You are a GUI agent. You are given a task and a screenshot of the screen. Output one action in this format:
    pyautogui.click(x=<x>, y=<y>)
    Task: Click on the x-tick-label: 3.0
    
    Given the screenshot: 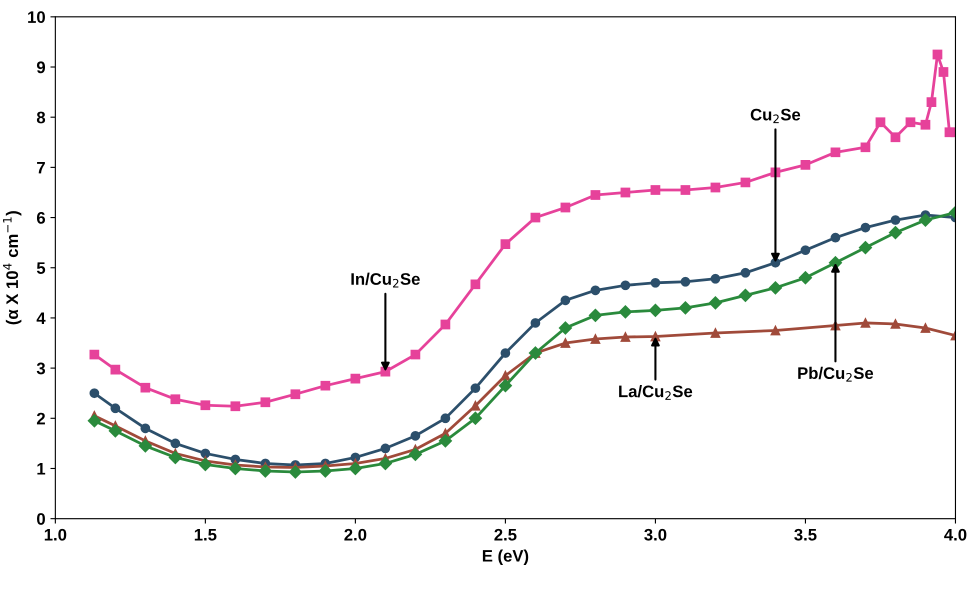 What is the action you would take?
    pyautogui.click(x=655, y=534)
    